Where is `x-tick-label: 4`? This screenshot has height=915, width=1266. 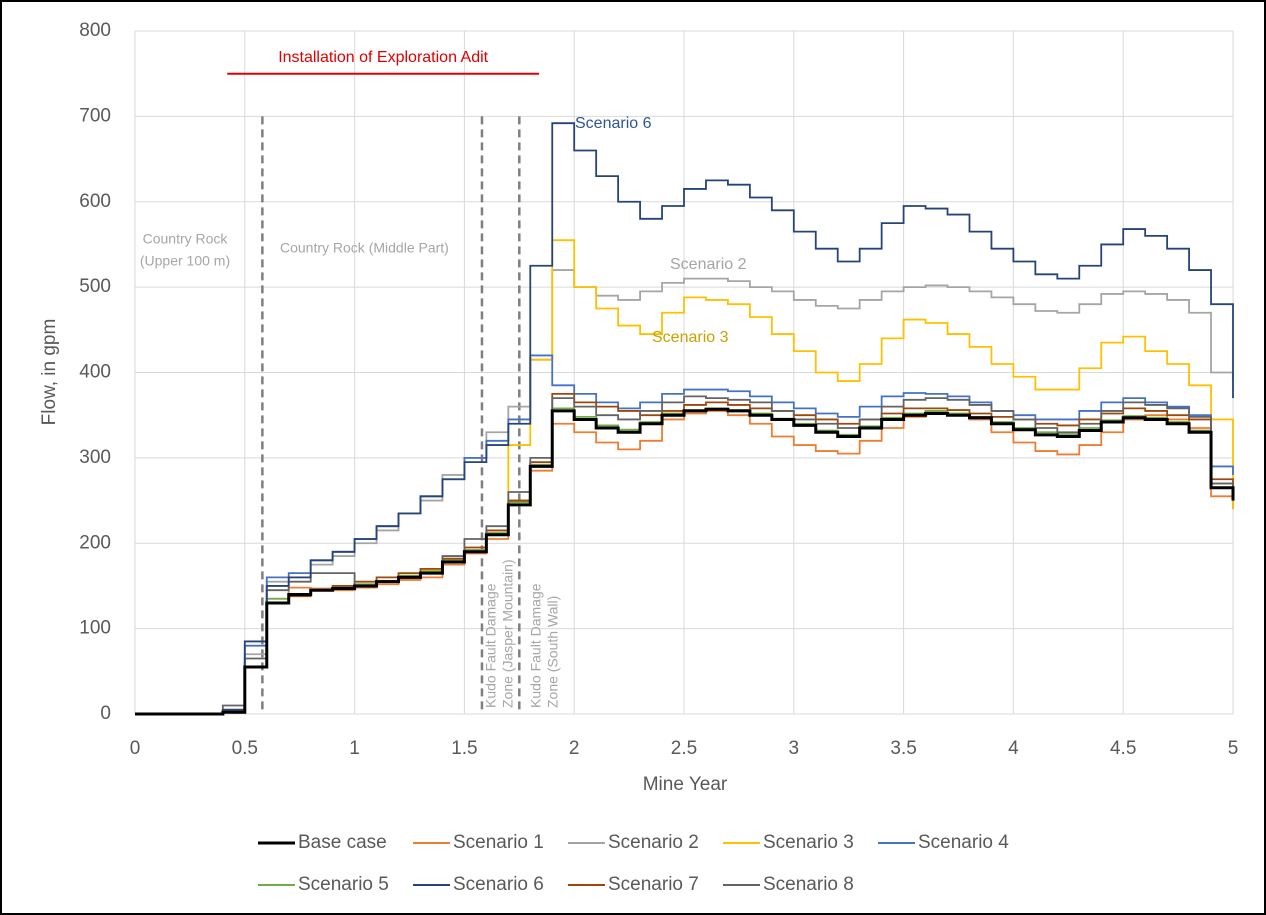
x-tick-label: 4 is located at coordinates (1013, 748).